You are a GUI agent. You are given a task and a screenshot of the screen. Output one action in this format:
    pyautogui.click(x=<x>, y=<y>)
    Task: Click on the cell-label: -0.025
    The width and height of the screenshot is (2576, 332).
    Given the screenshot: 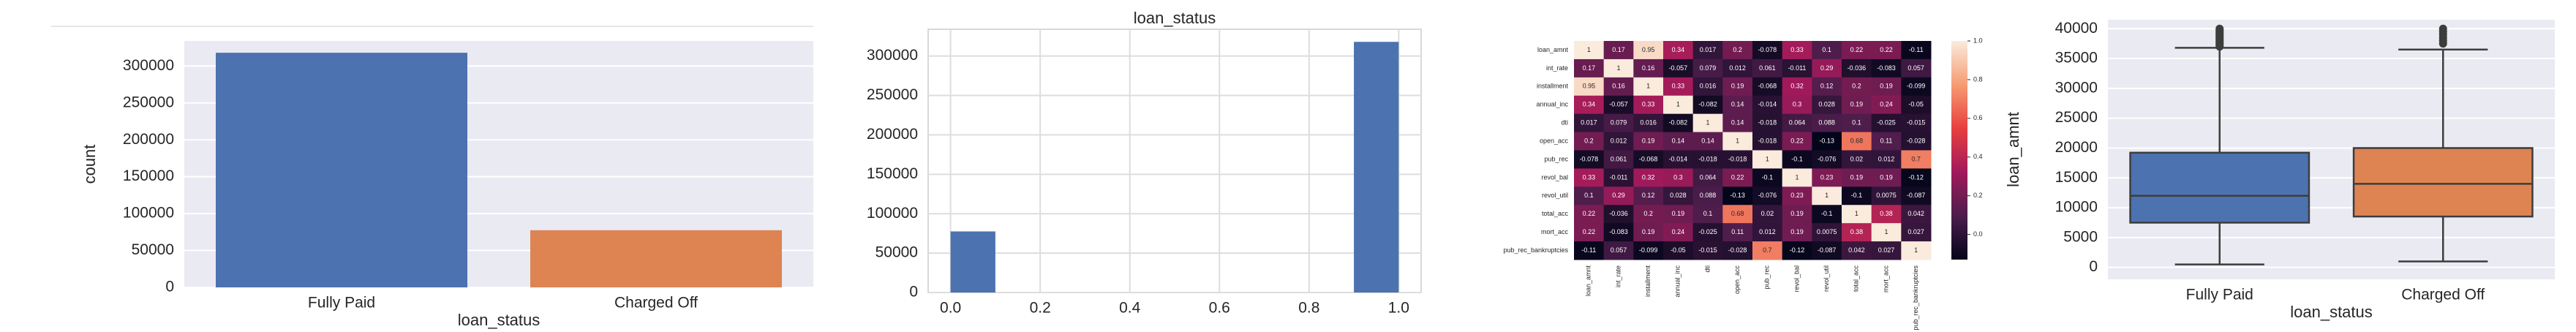 What is the action you would take?
    pyautogui.click(x=1886, y=123)
    